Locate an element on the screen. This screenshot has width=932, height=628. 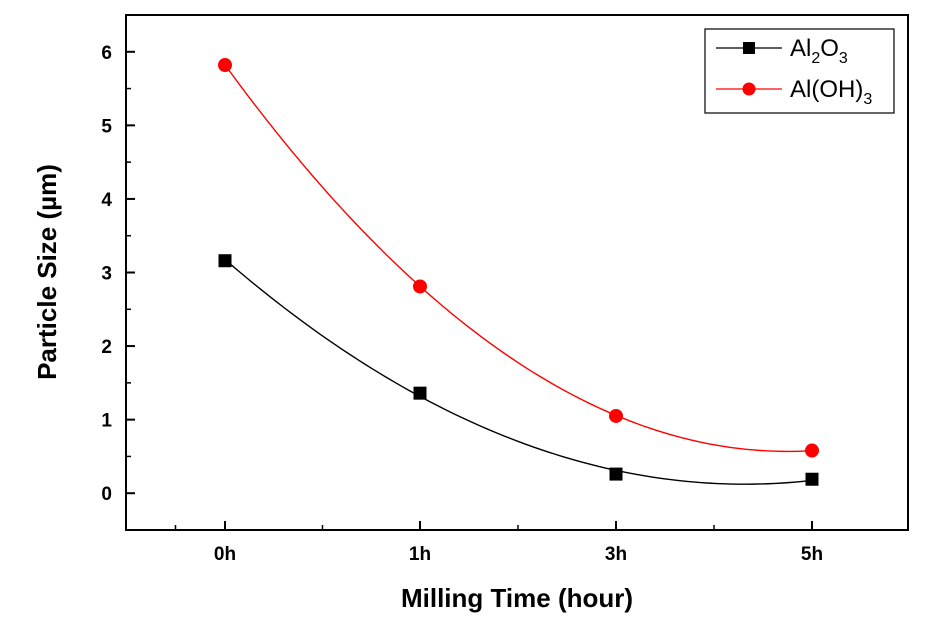
legend: Al2O3 Al(OH)3 is located at coordinates (799, 71).